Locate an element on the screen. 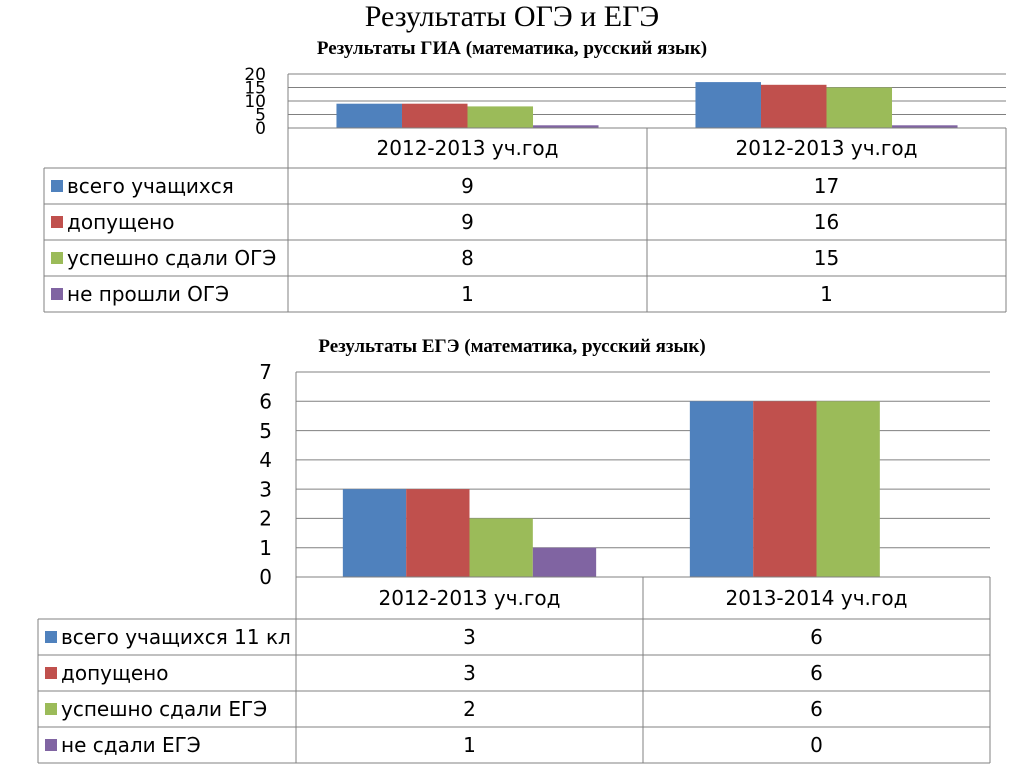 The width and height of the screenshot is (1024, 768). y-tick-label-3: 15 is located at coordinates (255, 89).